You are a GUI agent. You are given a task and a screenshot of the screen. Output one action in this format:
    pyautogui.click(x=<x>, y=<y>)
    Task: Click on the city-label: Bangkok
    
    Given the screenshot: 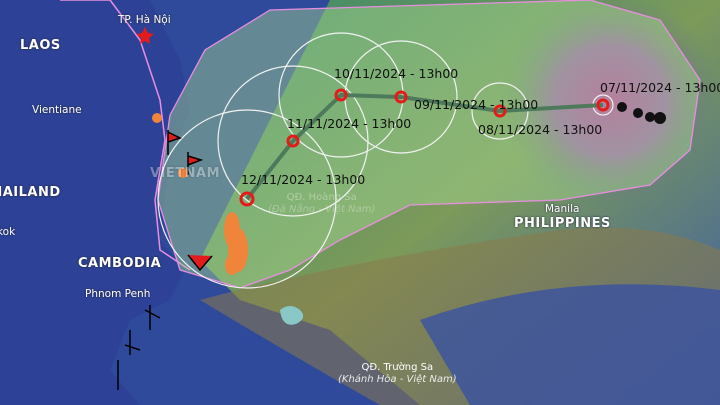 What is the action you would take?
    pyautogui.click(x=8, y=232)
    